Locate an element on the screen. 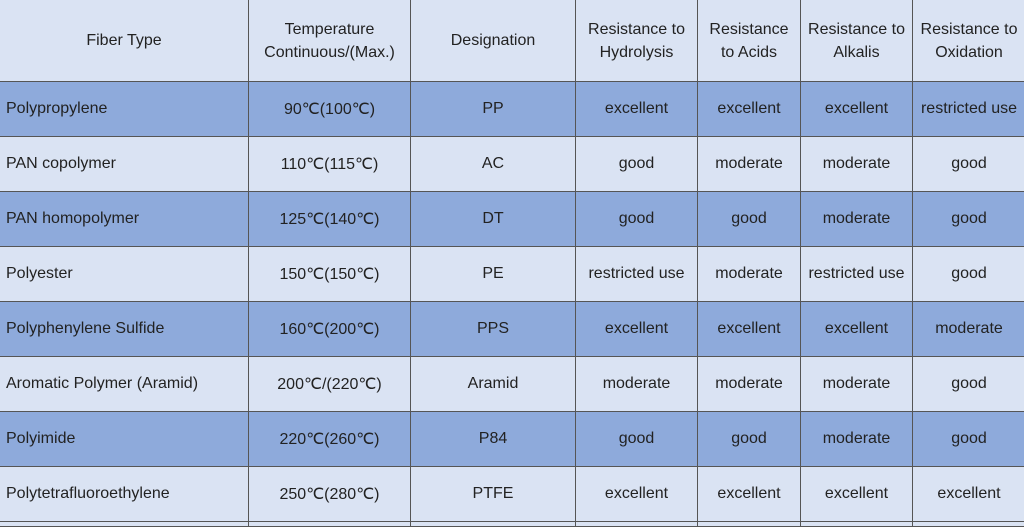  table-cell: 150℃(150℃) is located at coordinates (330, 274).